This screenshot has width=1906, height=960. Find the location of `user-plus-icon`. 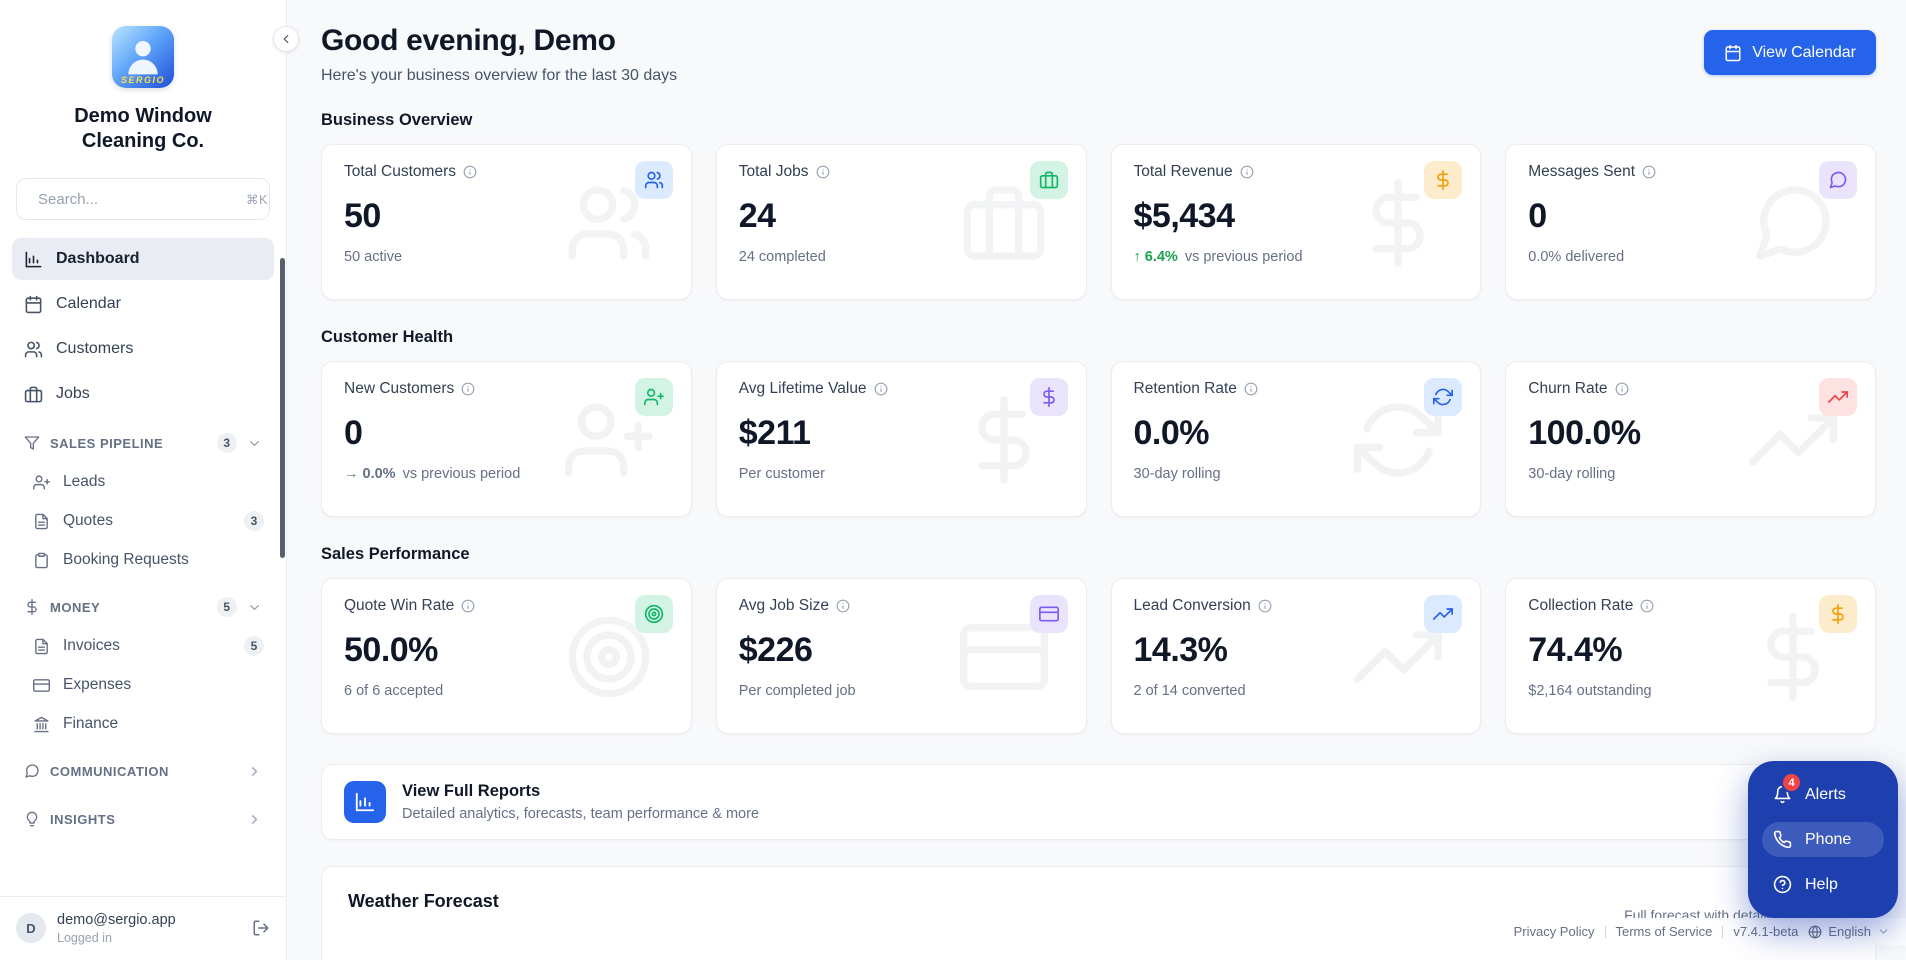

user-plus-icon is located at coordinates (653, 397).